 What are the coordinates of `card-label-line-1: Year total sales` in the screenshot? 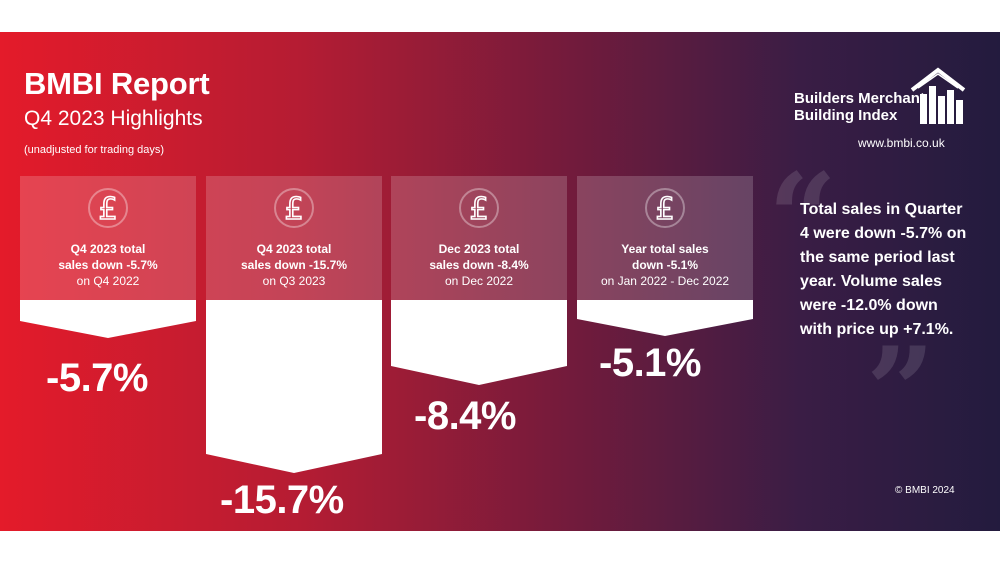 It's located at (665, 249).